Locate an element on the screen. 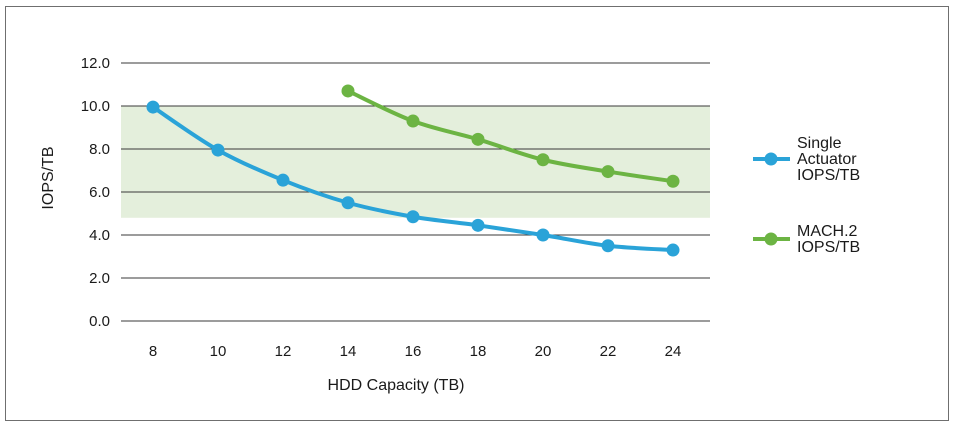  x-axis-label: HDD Capacity (TB) is located at coordinates (396, 385).